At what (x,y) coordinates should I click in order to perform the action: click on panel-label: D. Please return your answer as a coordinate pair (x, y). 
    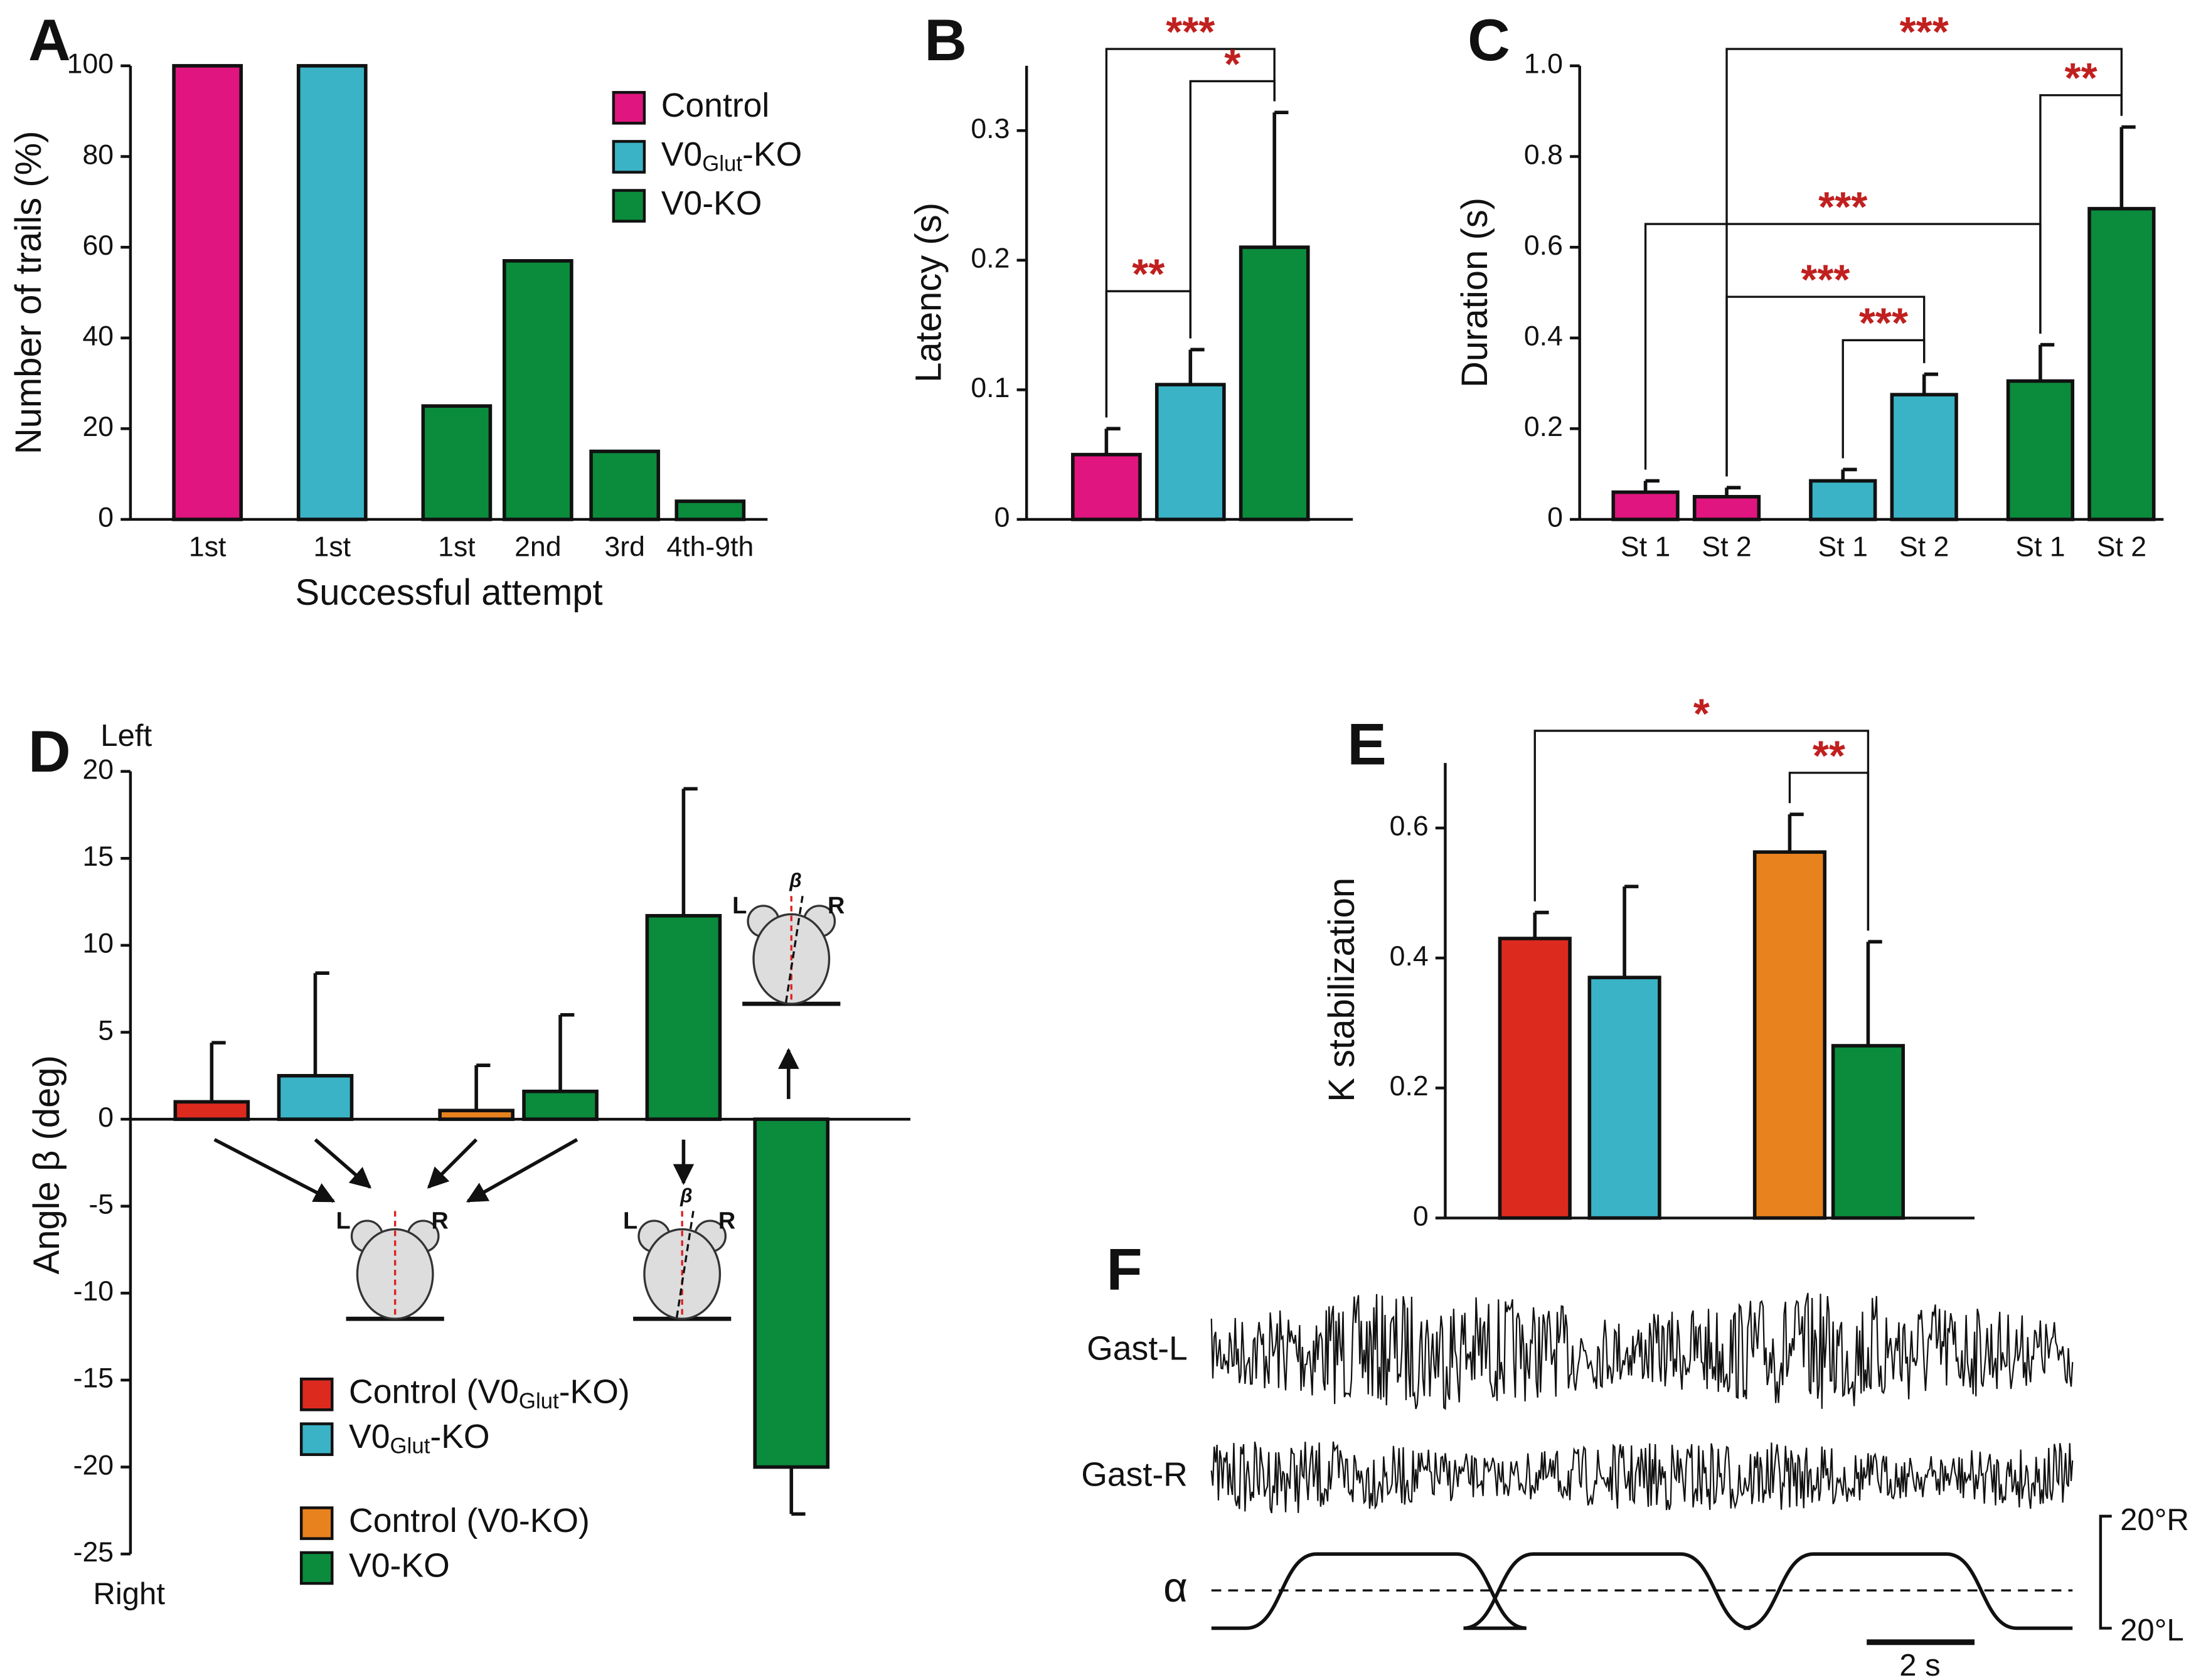
    Looking at the image, I should click on (50, 751).